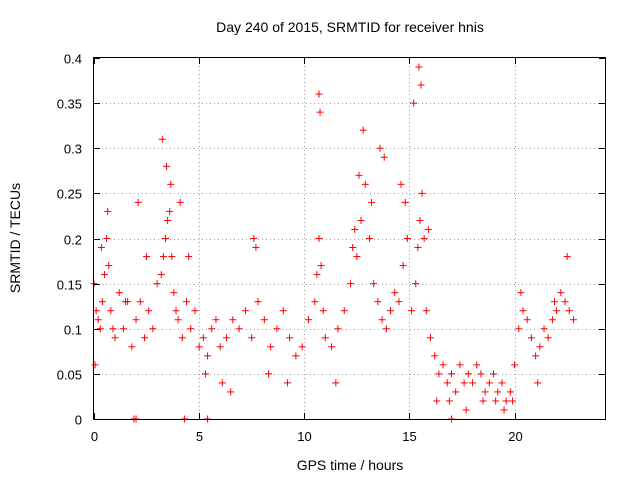  Describe the element at coordinates (69, 285) in the screenshot. I see `y-tick-label: 0.15` at that location.